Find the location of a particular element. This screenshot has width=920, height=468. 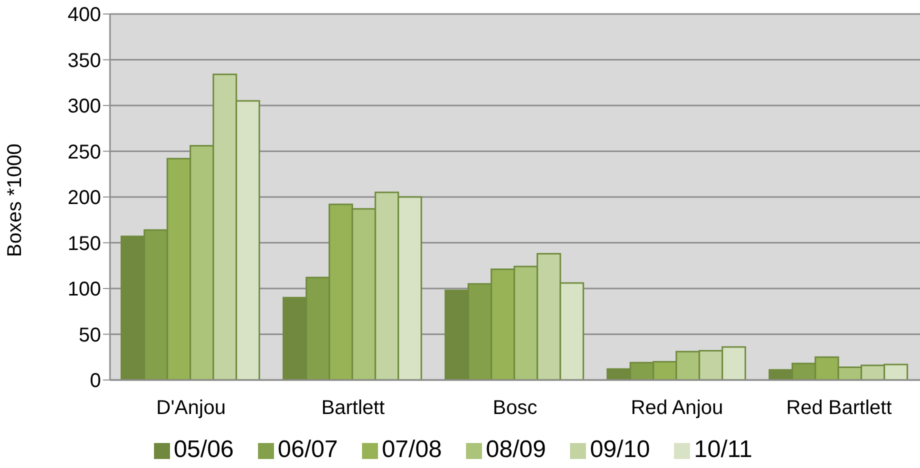

legend-label: 07/08 is located at coordinates (412, 449).